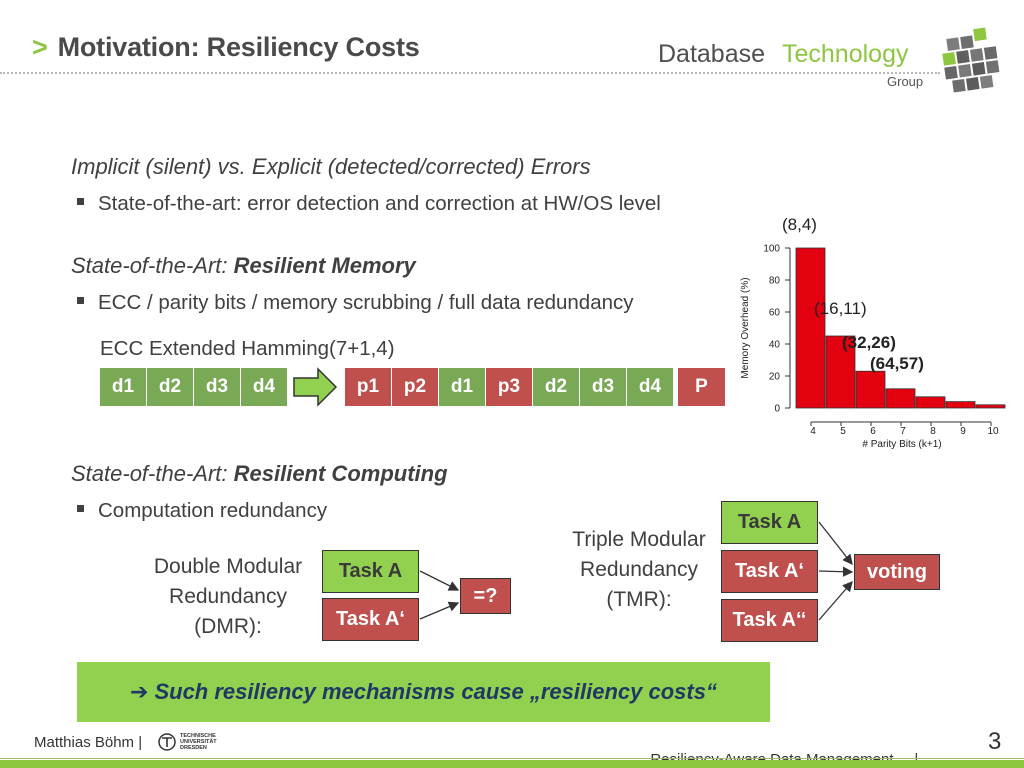  I want to click on annotation-4: (8,4), so click(799, 225).